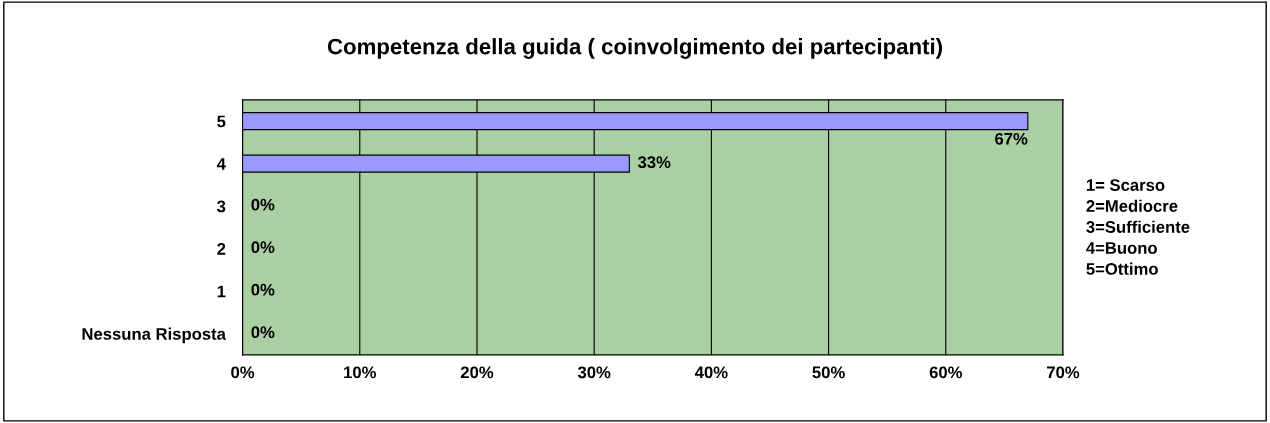 Image resolution: width=1270 pixels, height=423 pixels. What do you see at coordinates (360, 372) in the screenshot?
I see `x-tick-label: 10%` at bounding box center [360, 372].